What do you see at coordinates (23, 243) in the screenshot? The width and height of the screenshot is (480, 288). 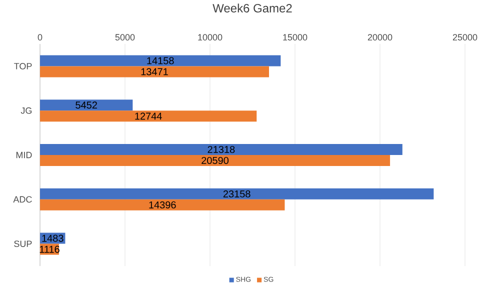 I see `y-tick-label: SUP` at bounding box center [23, 243].